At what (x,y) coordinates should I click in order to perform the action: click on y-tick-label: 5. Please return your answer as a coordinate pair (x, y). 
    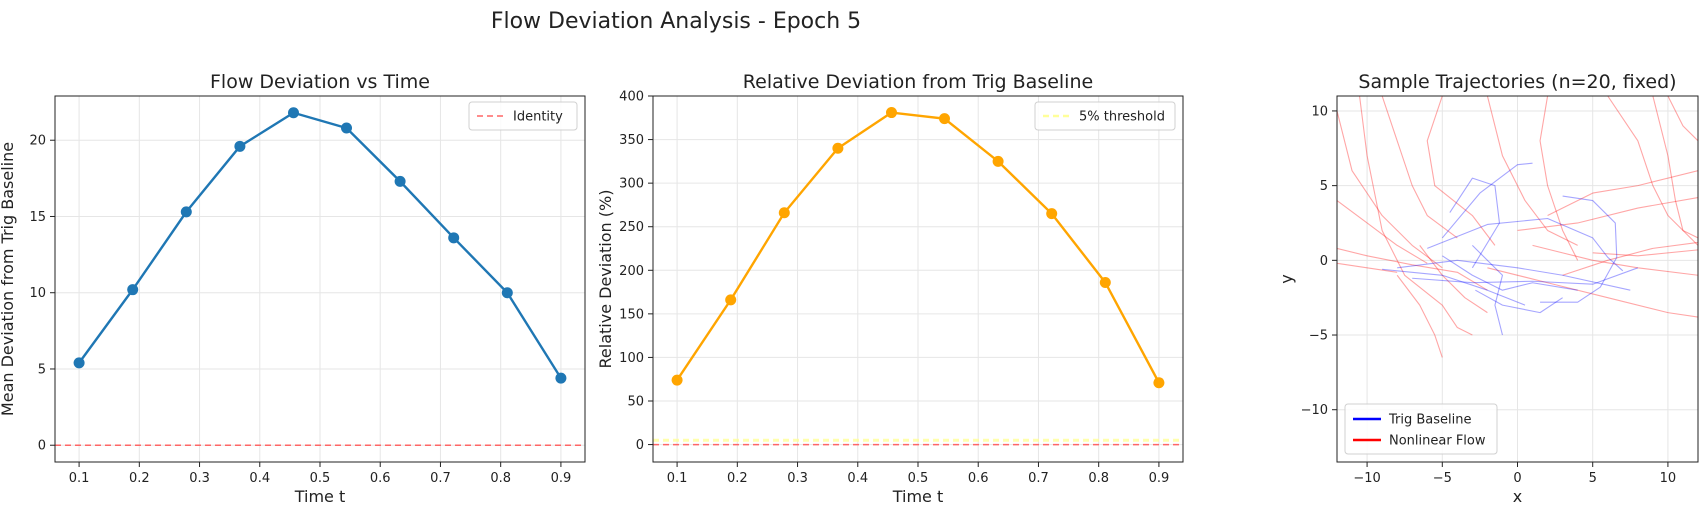
    Looking at the image, I should click on (42, 369).